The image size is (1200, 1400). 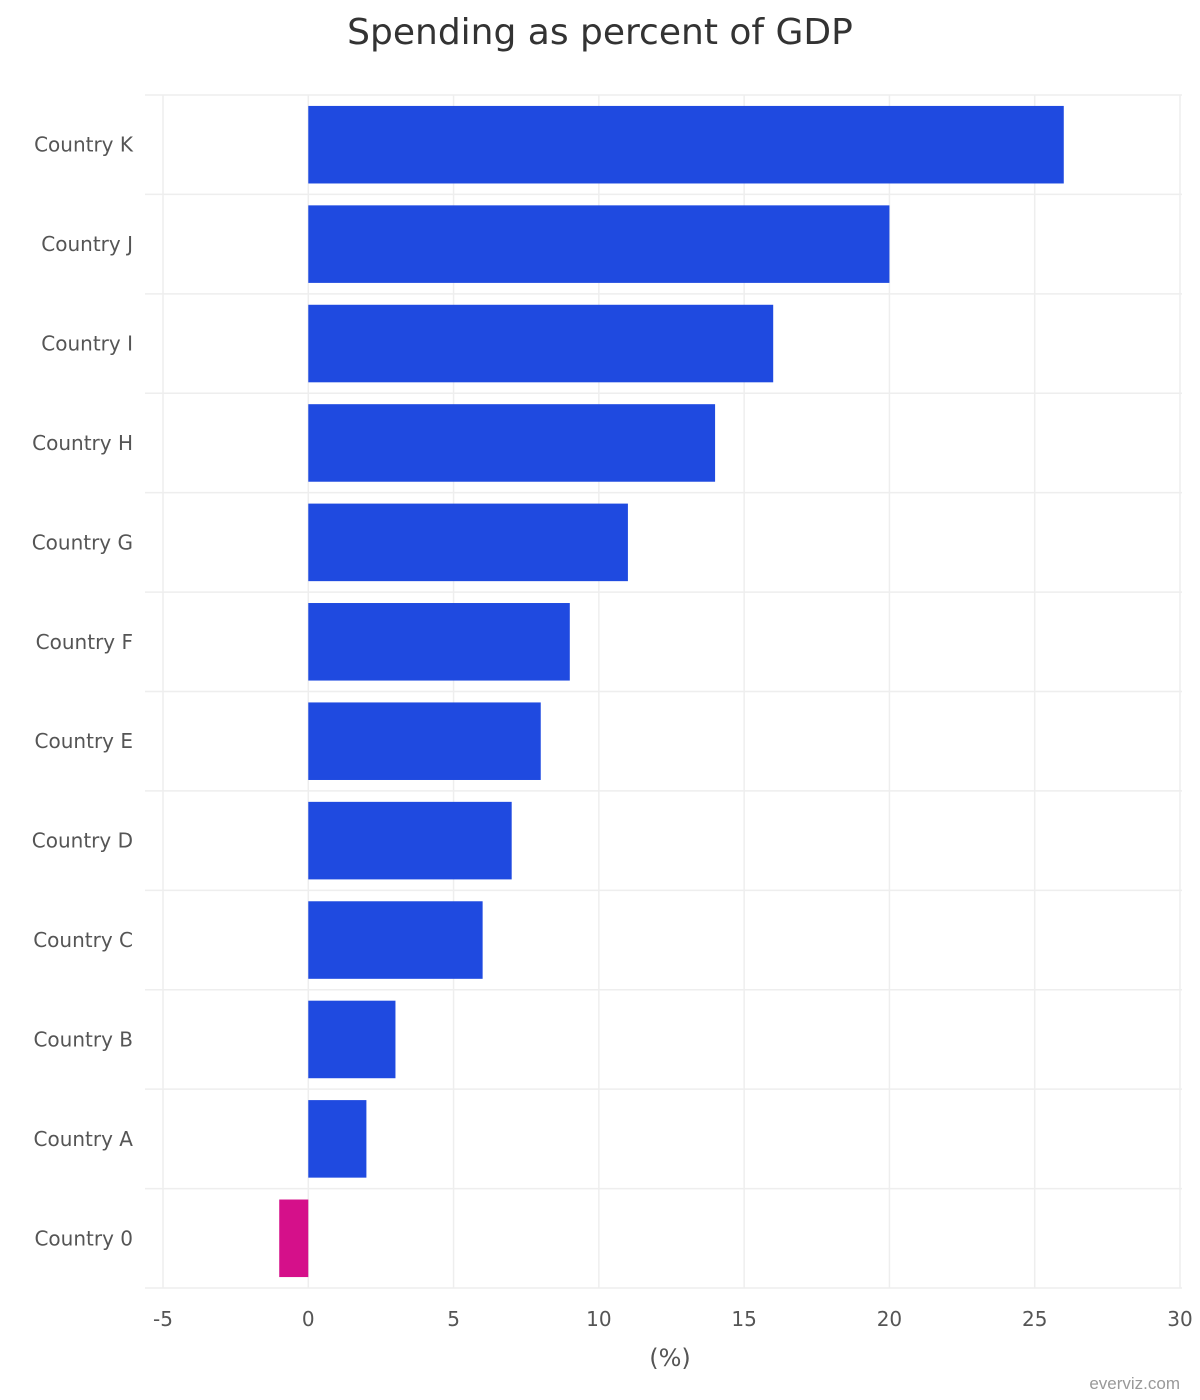 I want to click on chart-title: Spending as percent of GDP, so click(x=600, y=32).